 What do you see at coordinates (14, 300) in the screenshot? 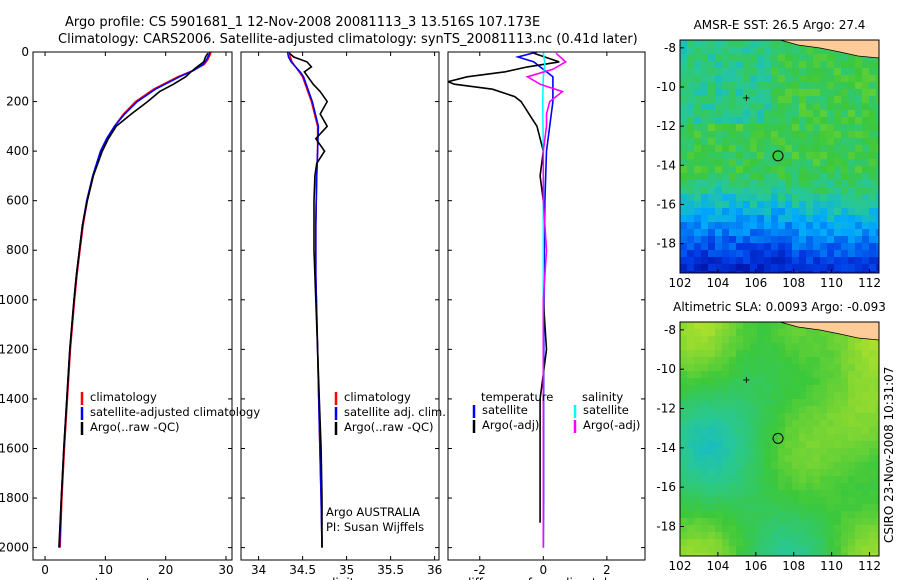
I see `y-tick-label: 1000` at bounding box center [14, 300].